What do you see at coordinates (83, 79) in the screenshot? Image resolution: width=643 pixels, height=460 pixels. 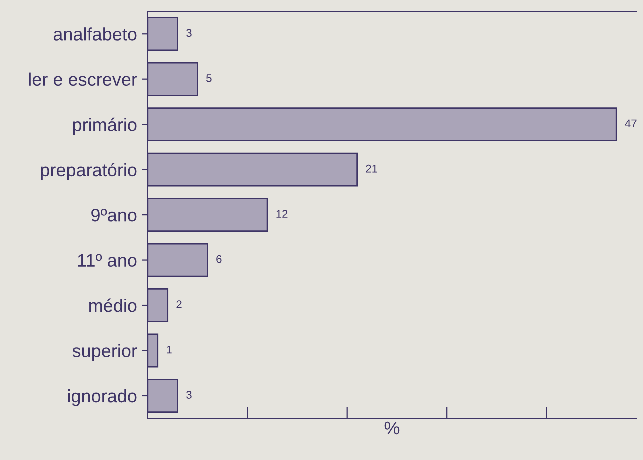 I see `y-tick-label: ler e escrever` at bounding box center [83, 79].